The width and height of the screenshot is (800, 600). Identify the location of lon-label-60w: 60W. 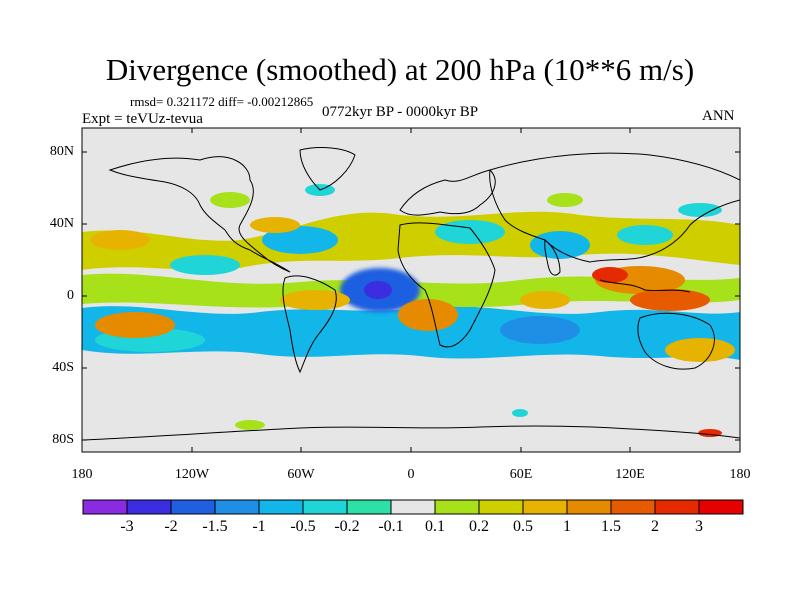
(301, 474).